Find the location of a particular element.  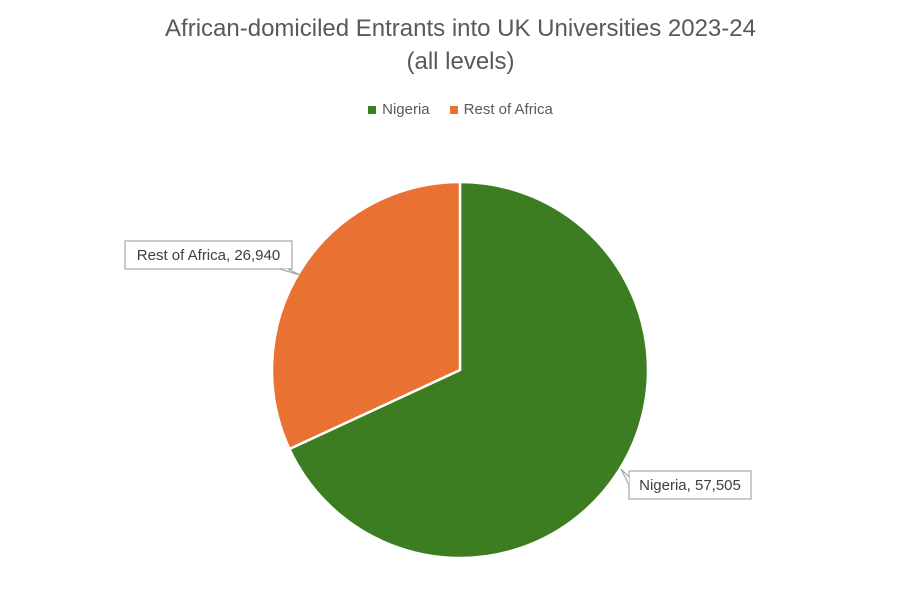

legend-label-rest-of-africa: Rest of Africa is located at coordinates (508, 109).